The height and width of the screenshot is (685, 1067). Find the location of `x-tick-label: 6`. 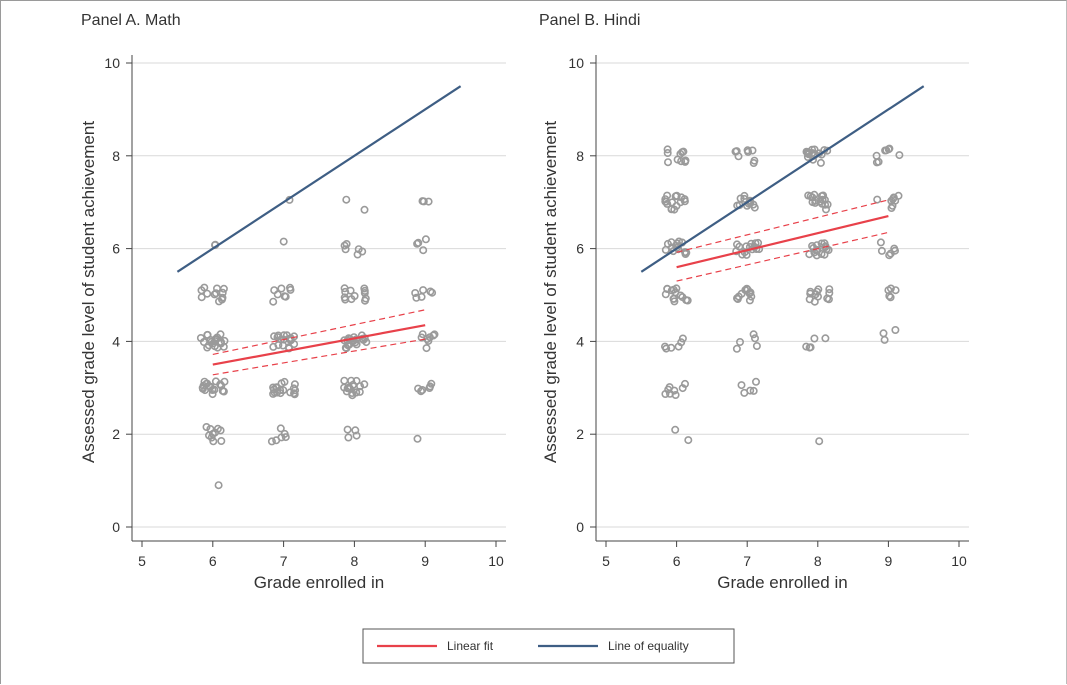

x-tick-label: 6 is located at coordinates (677, 561).